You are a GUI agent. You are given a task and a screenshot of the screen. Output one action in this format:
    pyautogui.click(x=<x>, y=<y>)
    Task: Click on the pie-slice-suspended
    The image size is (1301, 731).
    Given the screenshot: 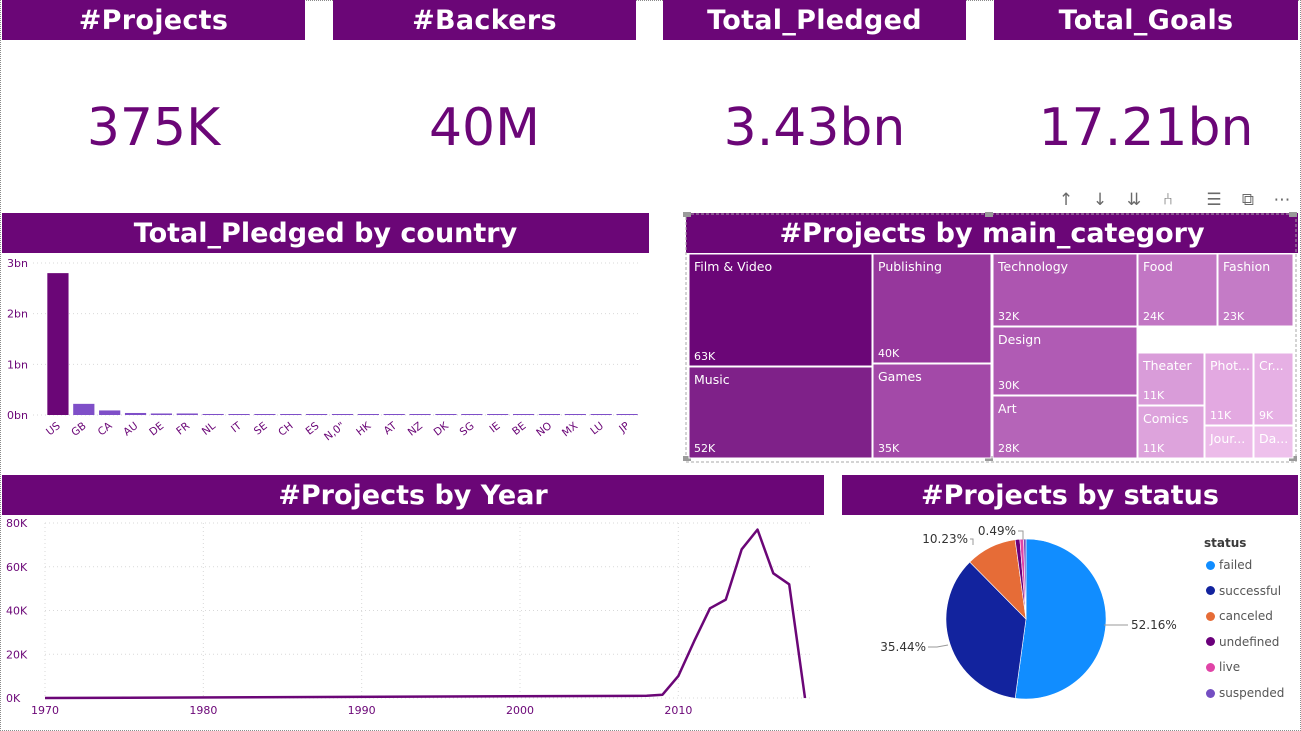 What is the action you would take?
    pyautogui.click(x=1025, y=579)
    